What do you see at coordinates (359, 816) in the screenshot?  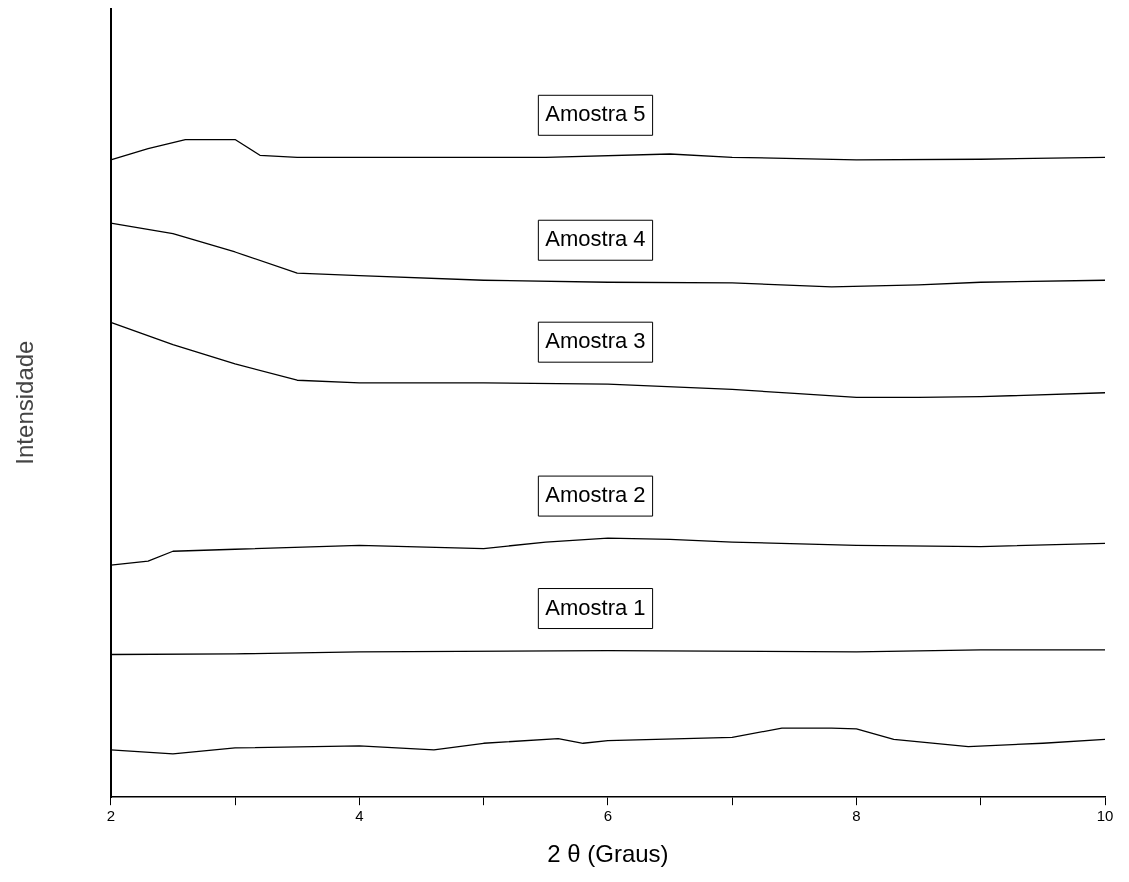 I see `x-tick-label: 4` at bounding box center [359, 816].